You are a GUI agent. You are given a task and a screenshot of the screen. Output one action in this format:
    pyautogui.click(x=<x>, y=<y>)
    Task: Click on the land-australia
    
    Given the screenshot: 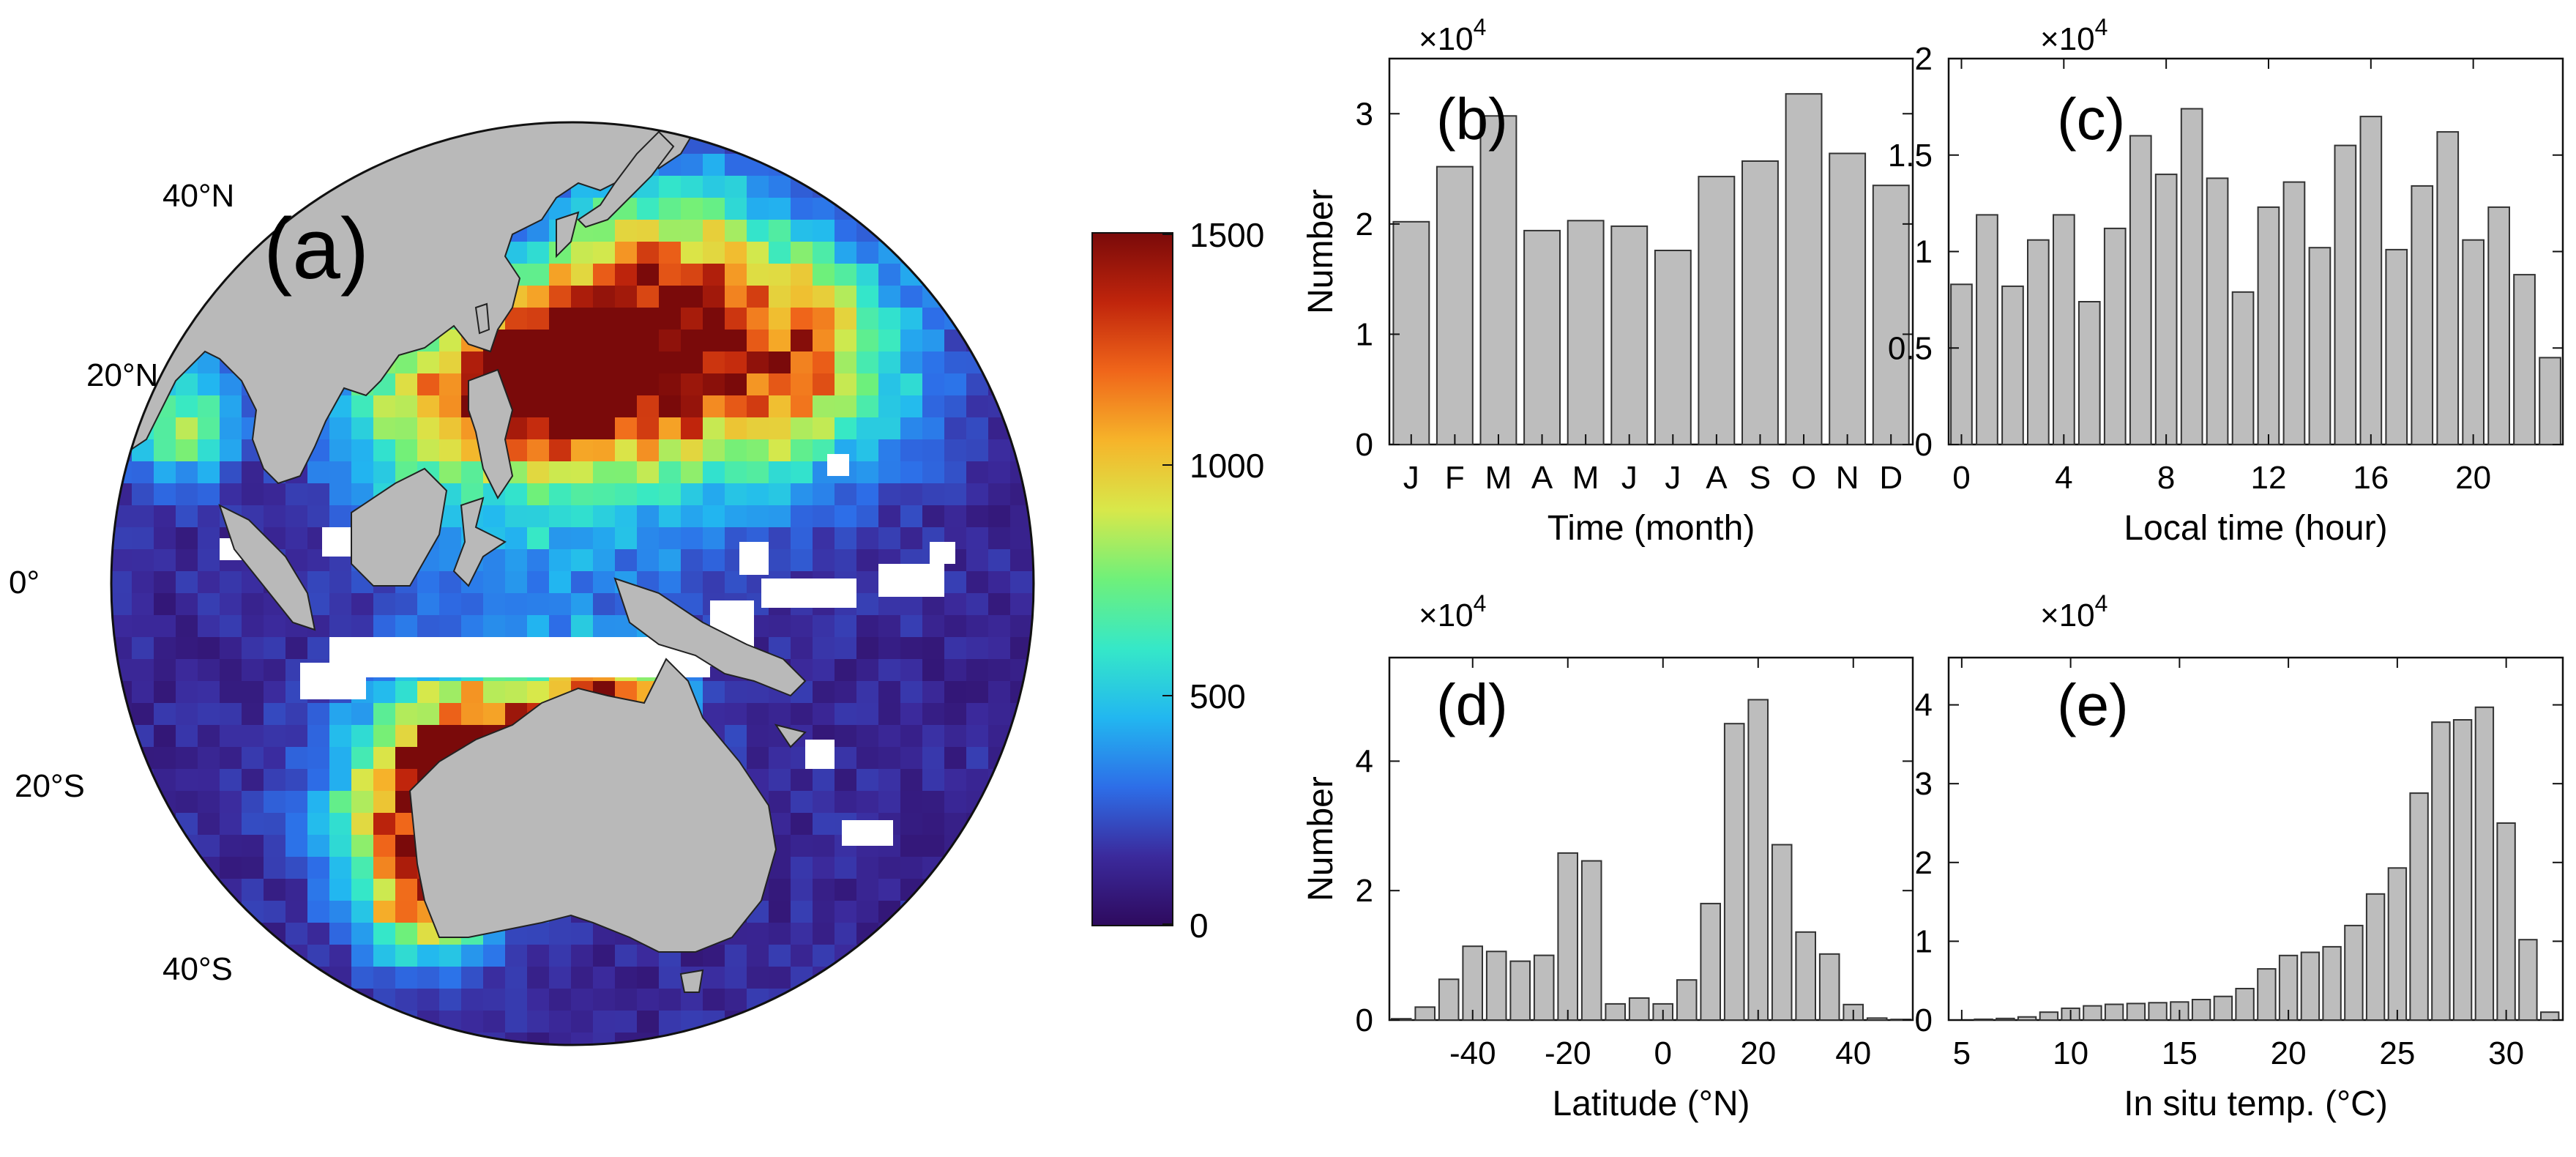 What is the action you would take?
    pyautogui.click(x=592, y=805)
    